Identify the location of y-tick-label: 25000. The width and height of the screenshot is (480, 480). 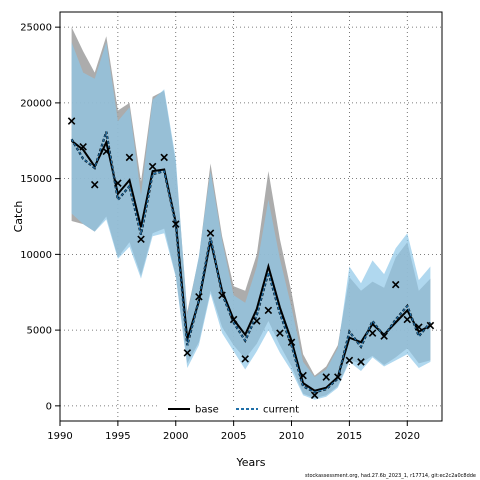
(36, 28).